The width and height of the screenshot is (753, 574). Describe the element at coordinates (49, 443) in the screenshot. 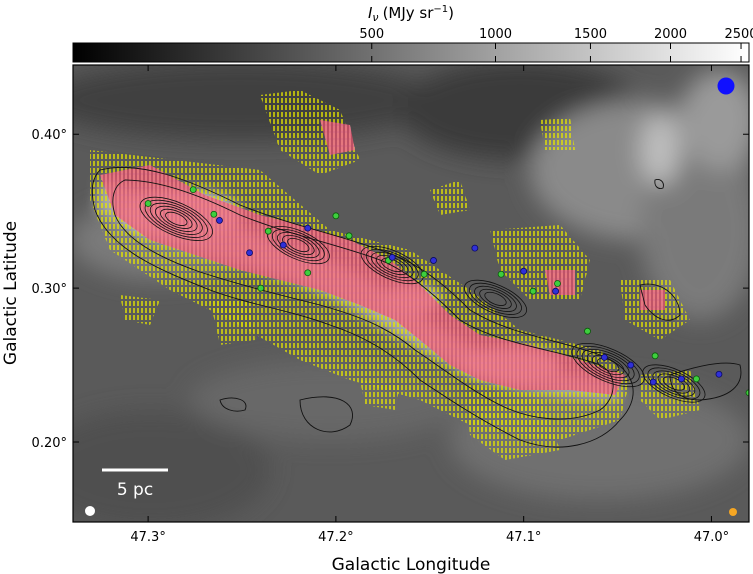

I see `y-tick-label: 0.20°` at that location.